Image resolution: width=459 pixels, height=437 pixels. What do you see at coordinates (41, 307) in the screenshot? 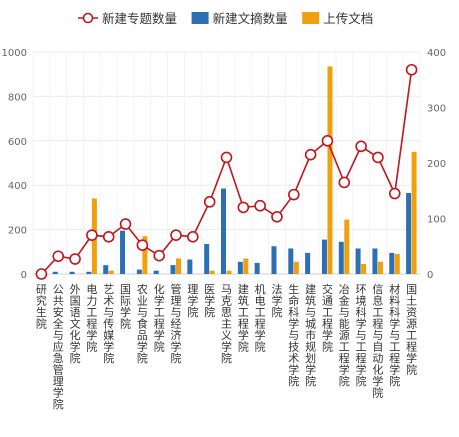
I see `category-label: 研究生院` at bounding box center [41, 307].